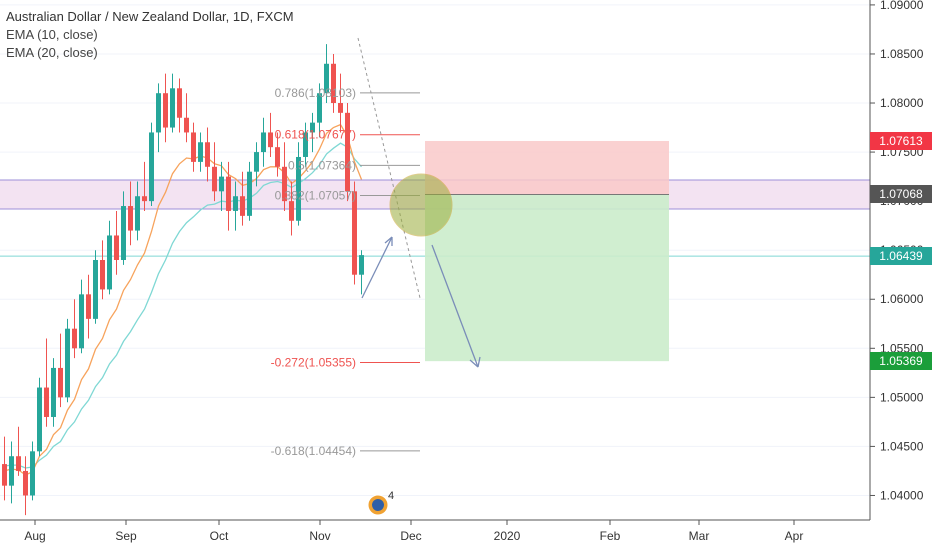 The width and height of the screenshot is (932, 550). I want to click on x-tick-label: Aug, so click(34, 536).